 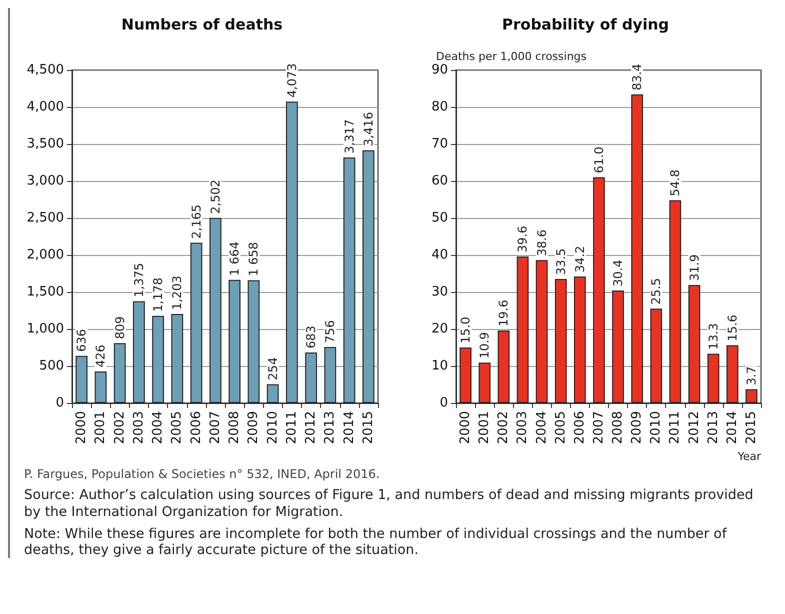 What do you see at coordinates (637, 77) in the screenshot?
I see `data-label: 83.4` at bounding box center [637, 77].